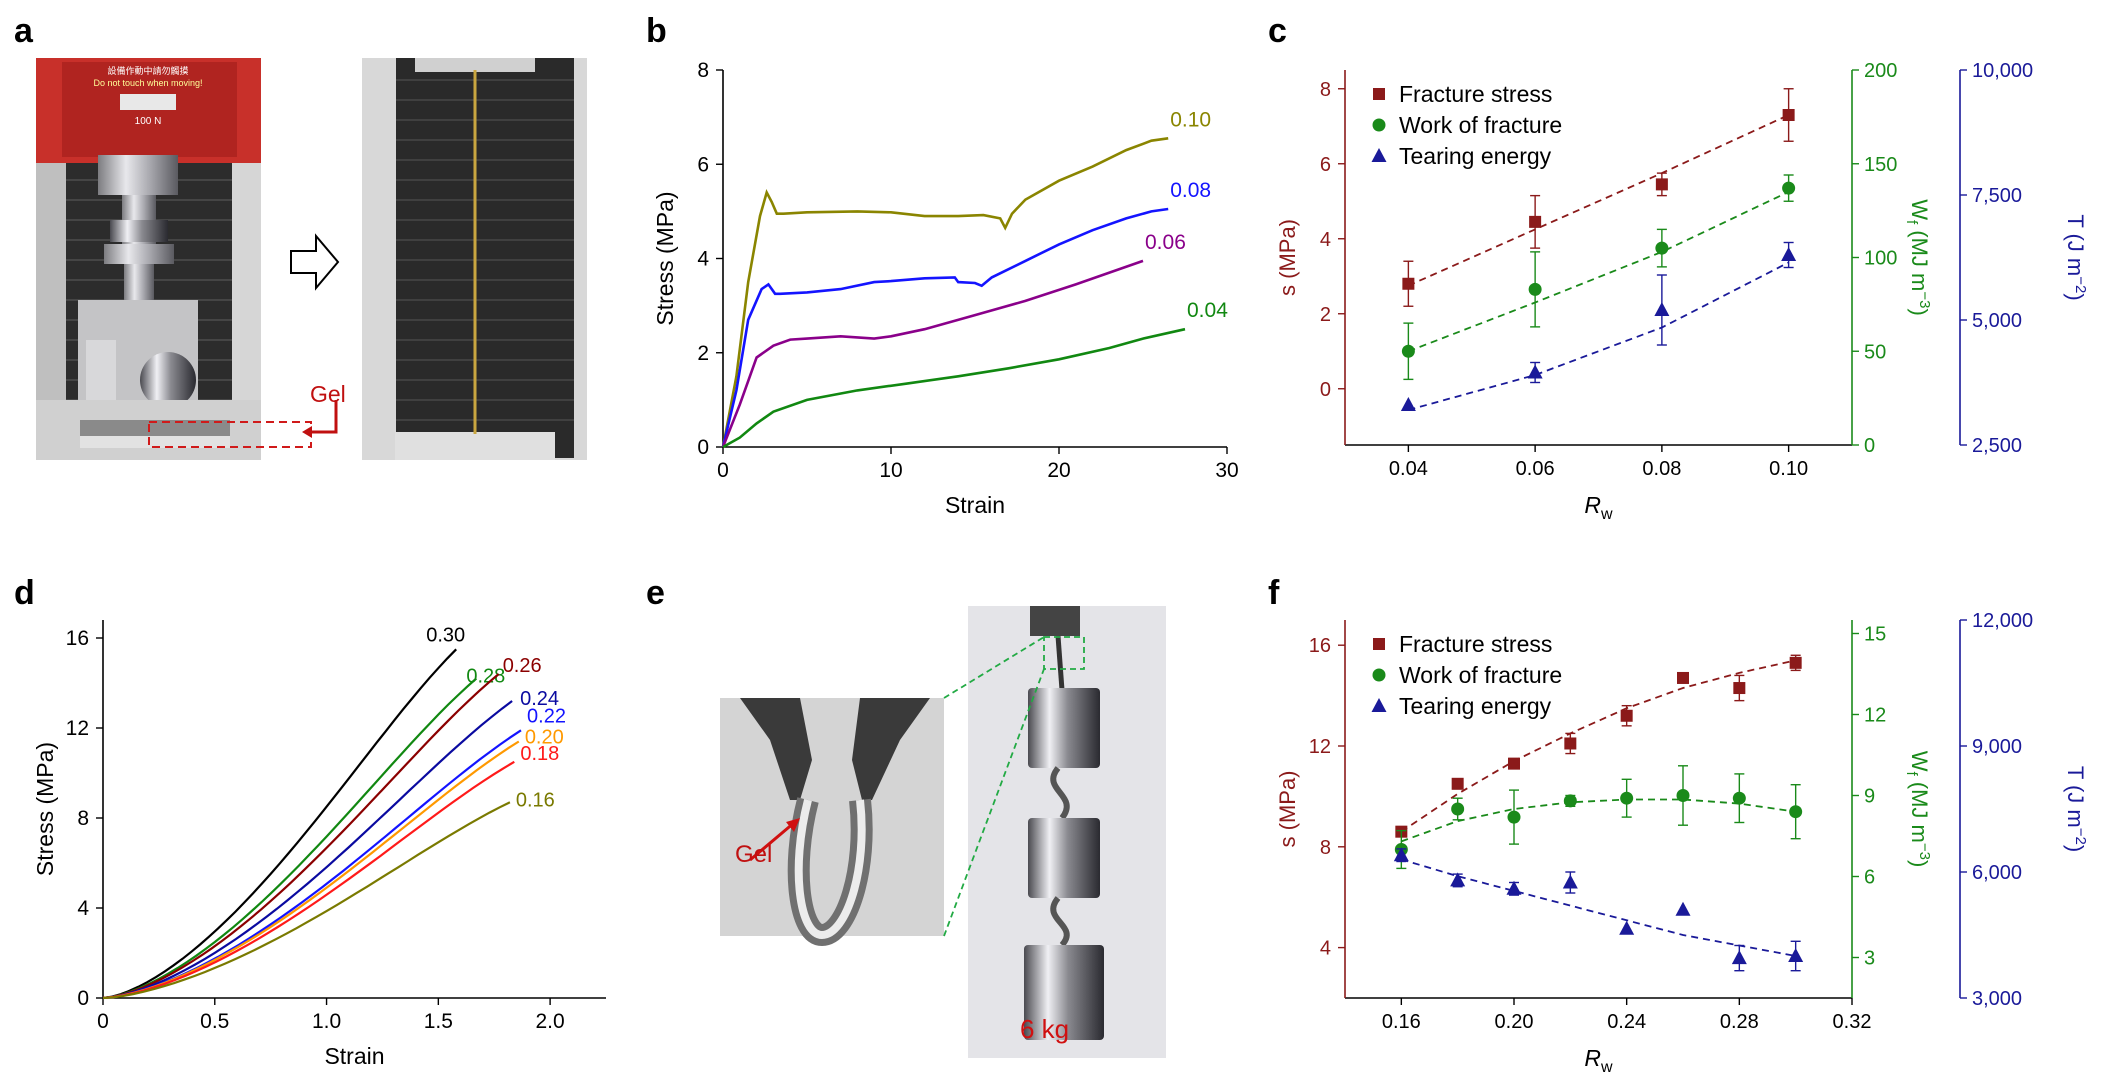 The image size is (2109, 1085). What do you see at coordinates (753, 854) in the screenshot?
I see `e-gel-label: Gel` at bounding box center [753, 854].